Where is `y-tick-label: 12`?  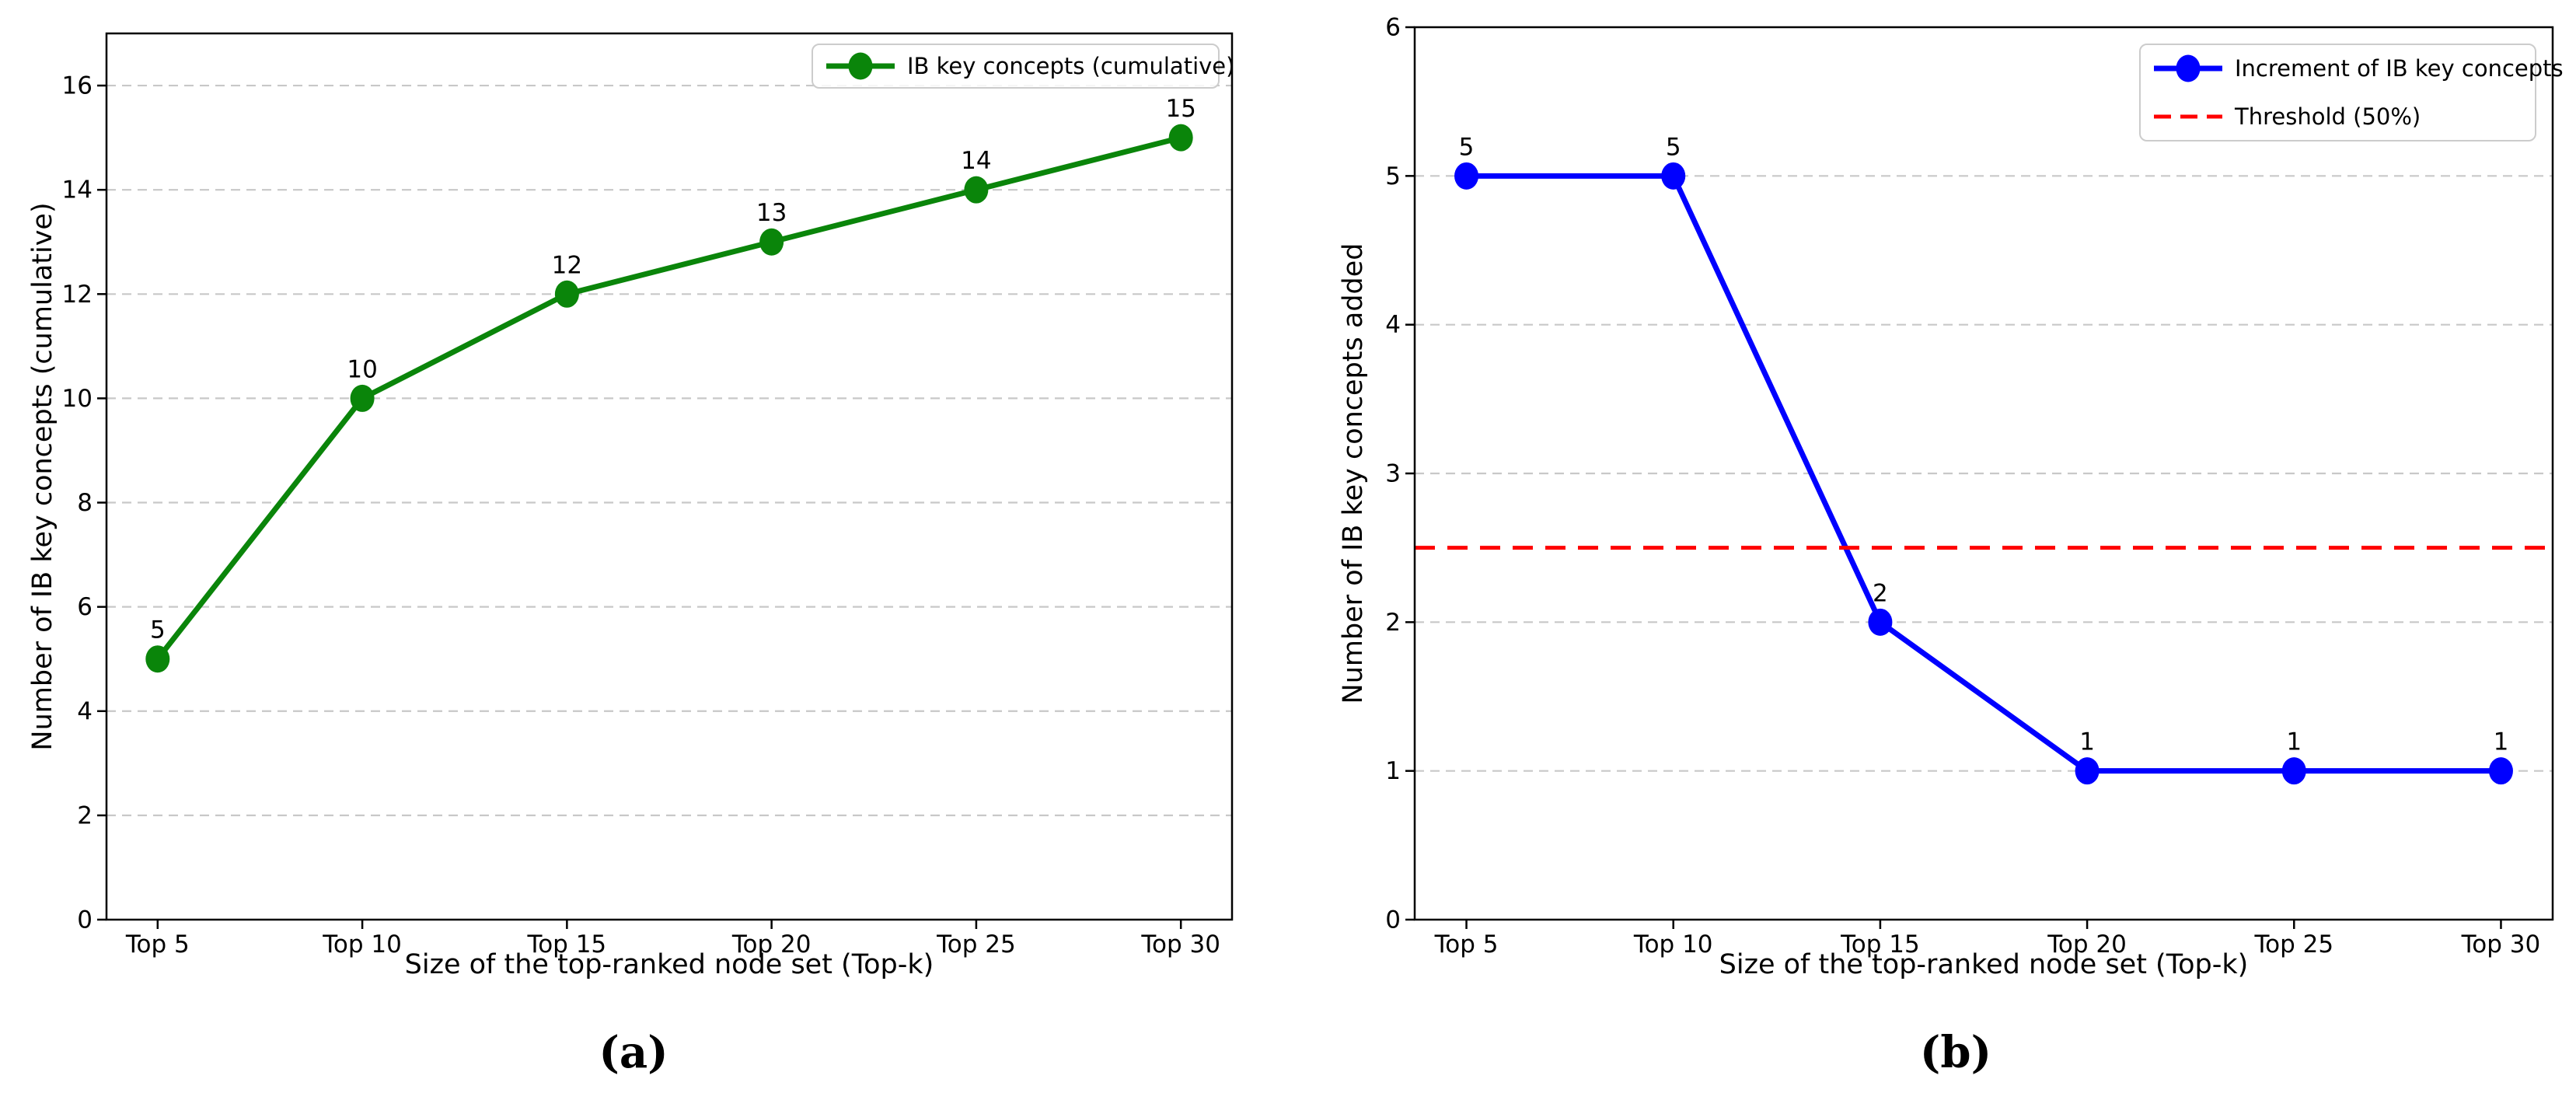 y-tick-label: 12 is located at coordinates (77, 295).